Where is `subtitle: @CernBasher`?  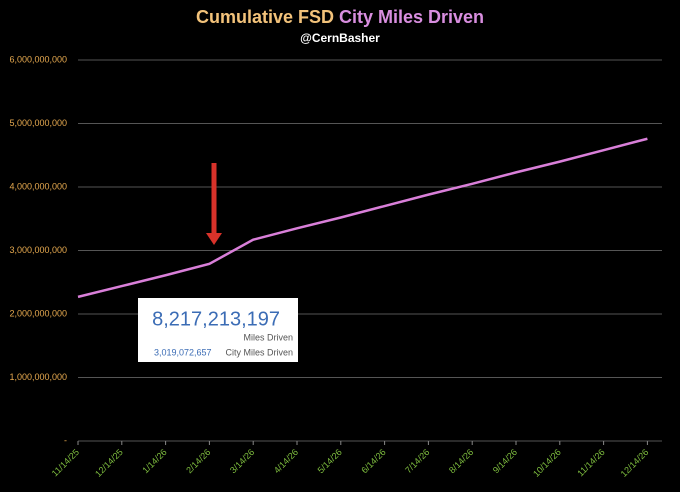
subtitle: @CernBasher is located at coordinates (340, 38).